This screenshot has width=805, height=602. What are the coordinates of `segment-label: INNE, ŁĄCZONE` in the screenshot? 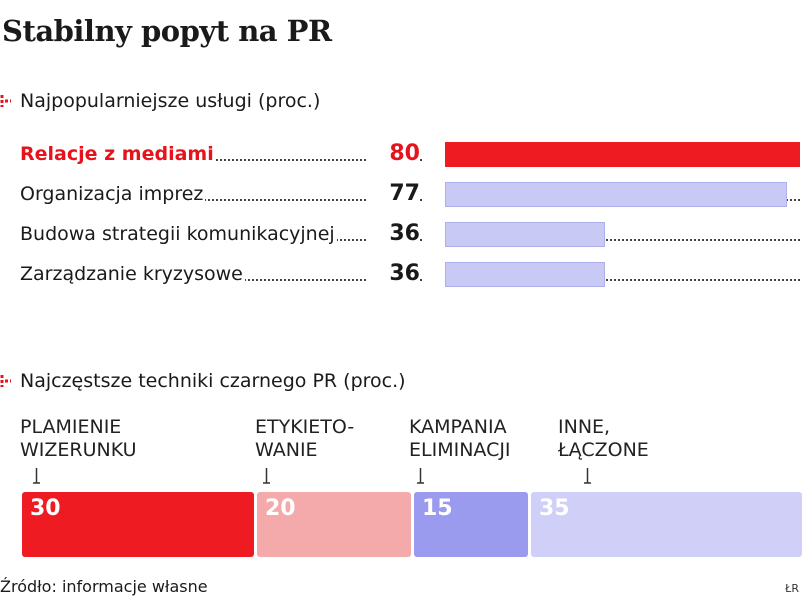 It's located at (603, 439).